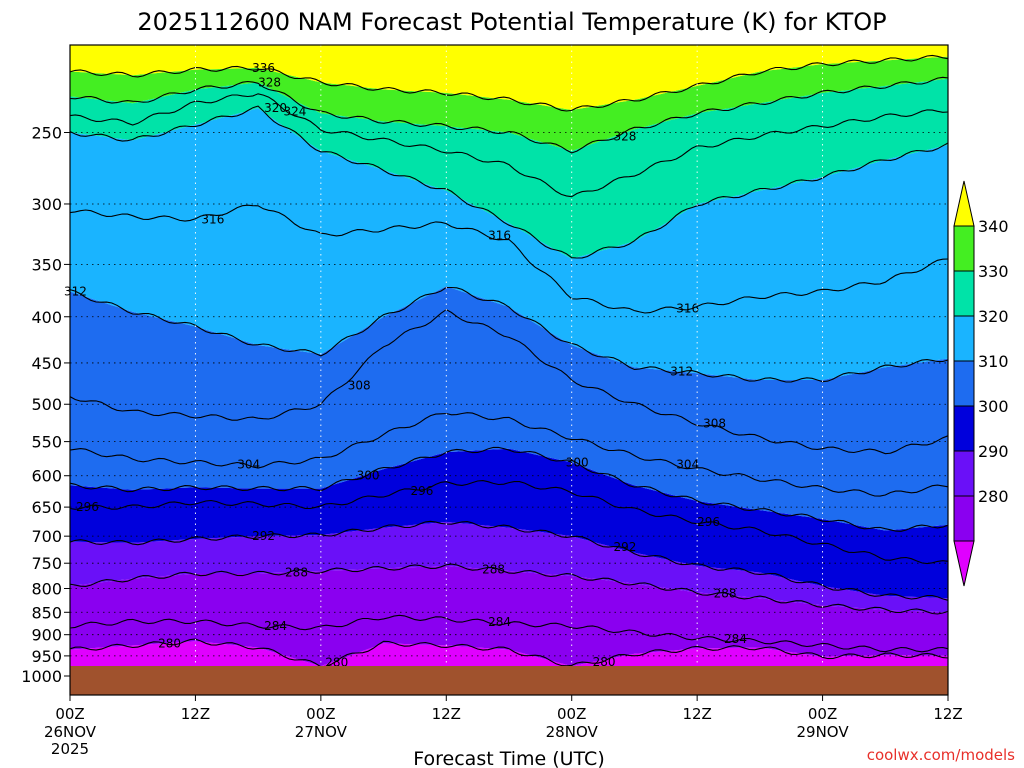  I want to click on colorbar-label: 330, so click(993, 271).